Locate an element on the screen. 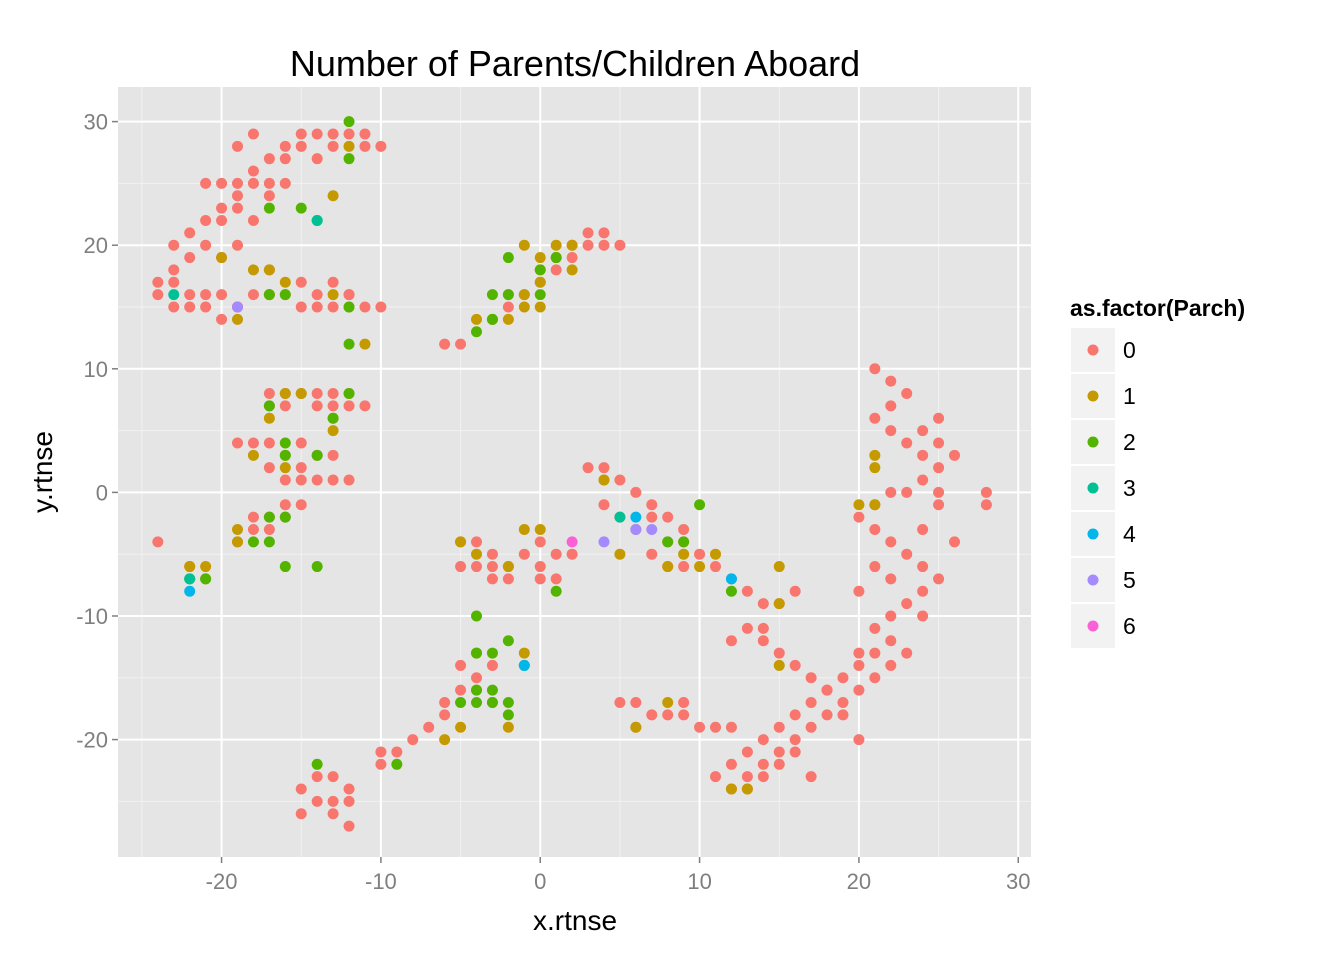 The height and width of the screenshot is (960, 1344). x-axis: -20 -10 0 10 20 30 is located at coordinates (618, 875).